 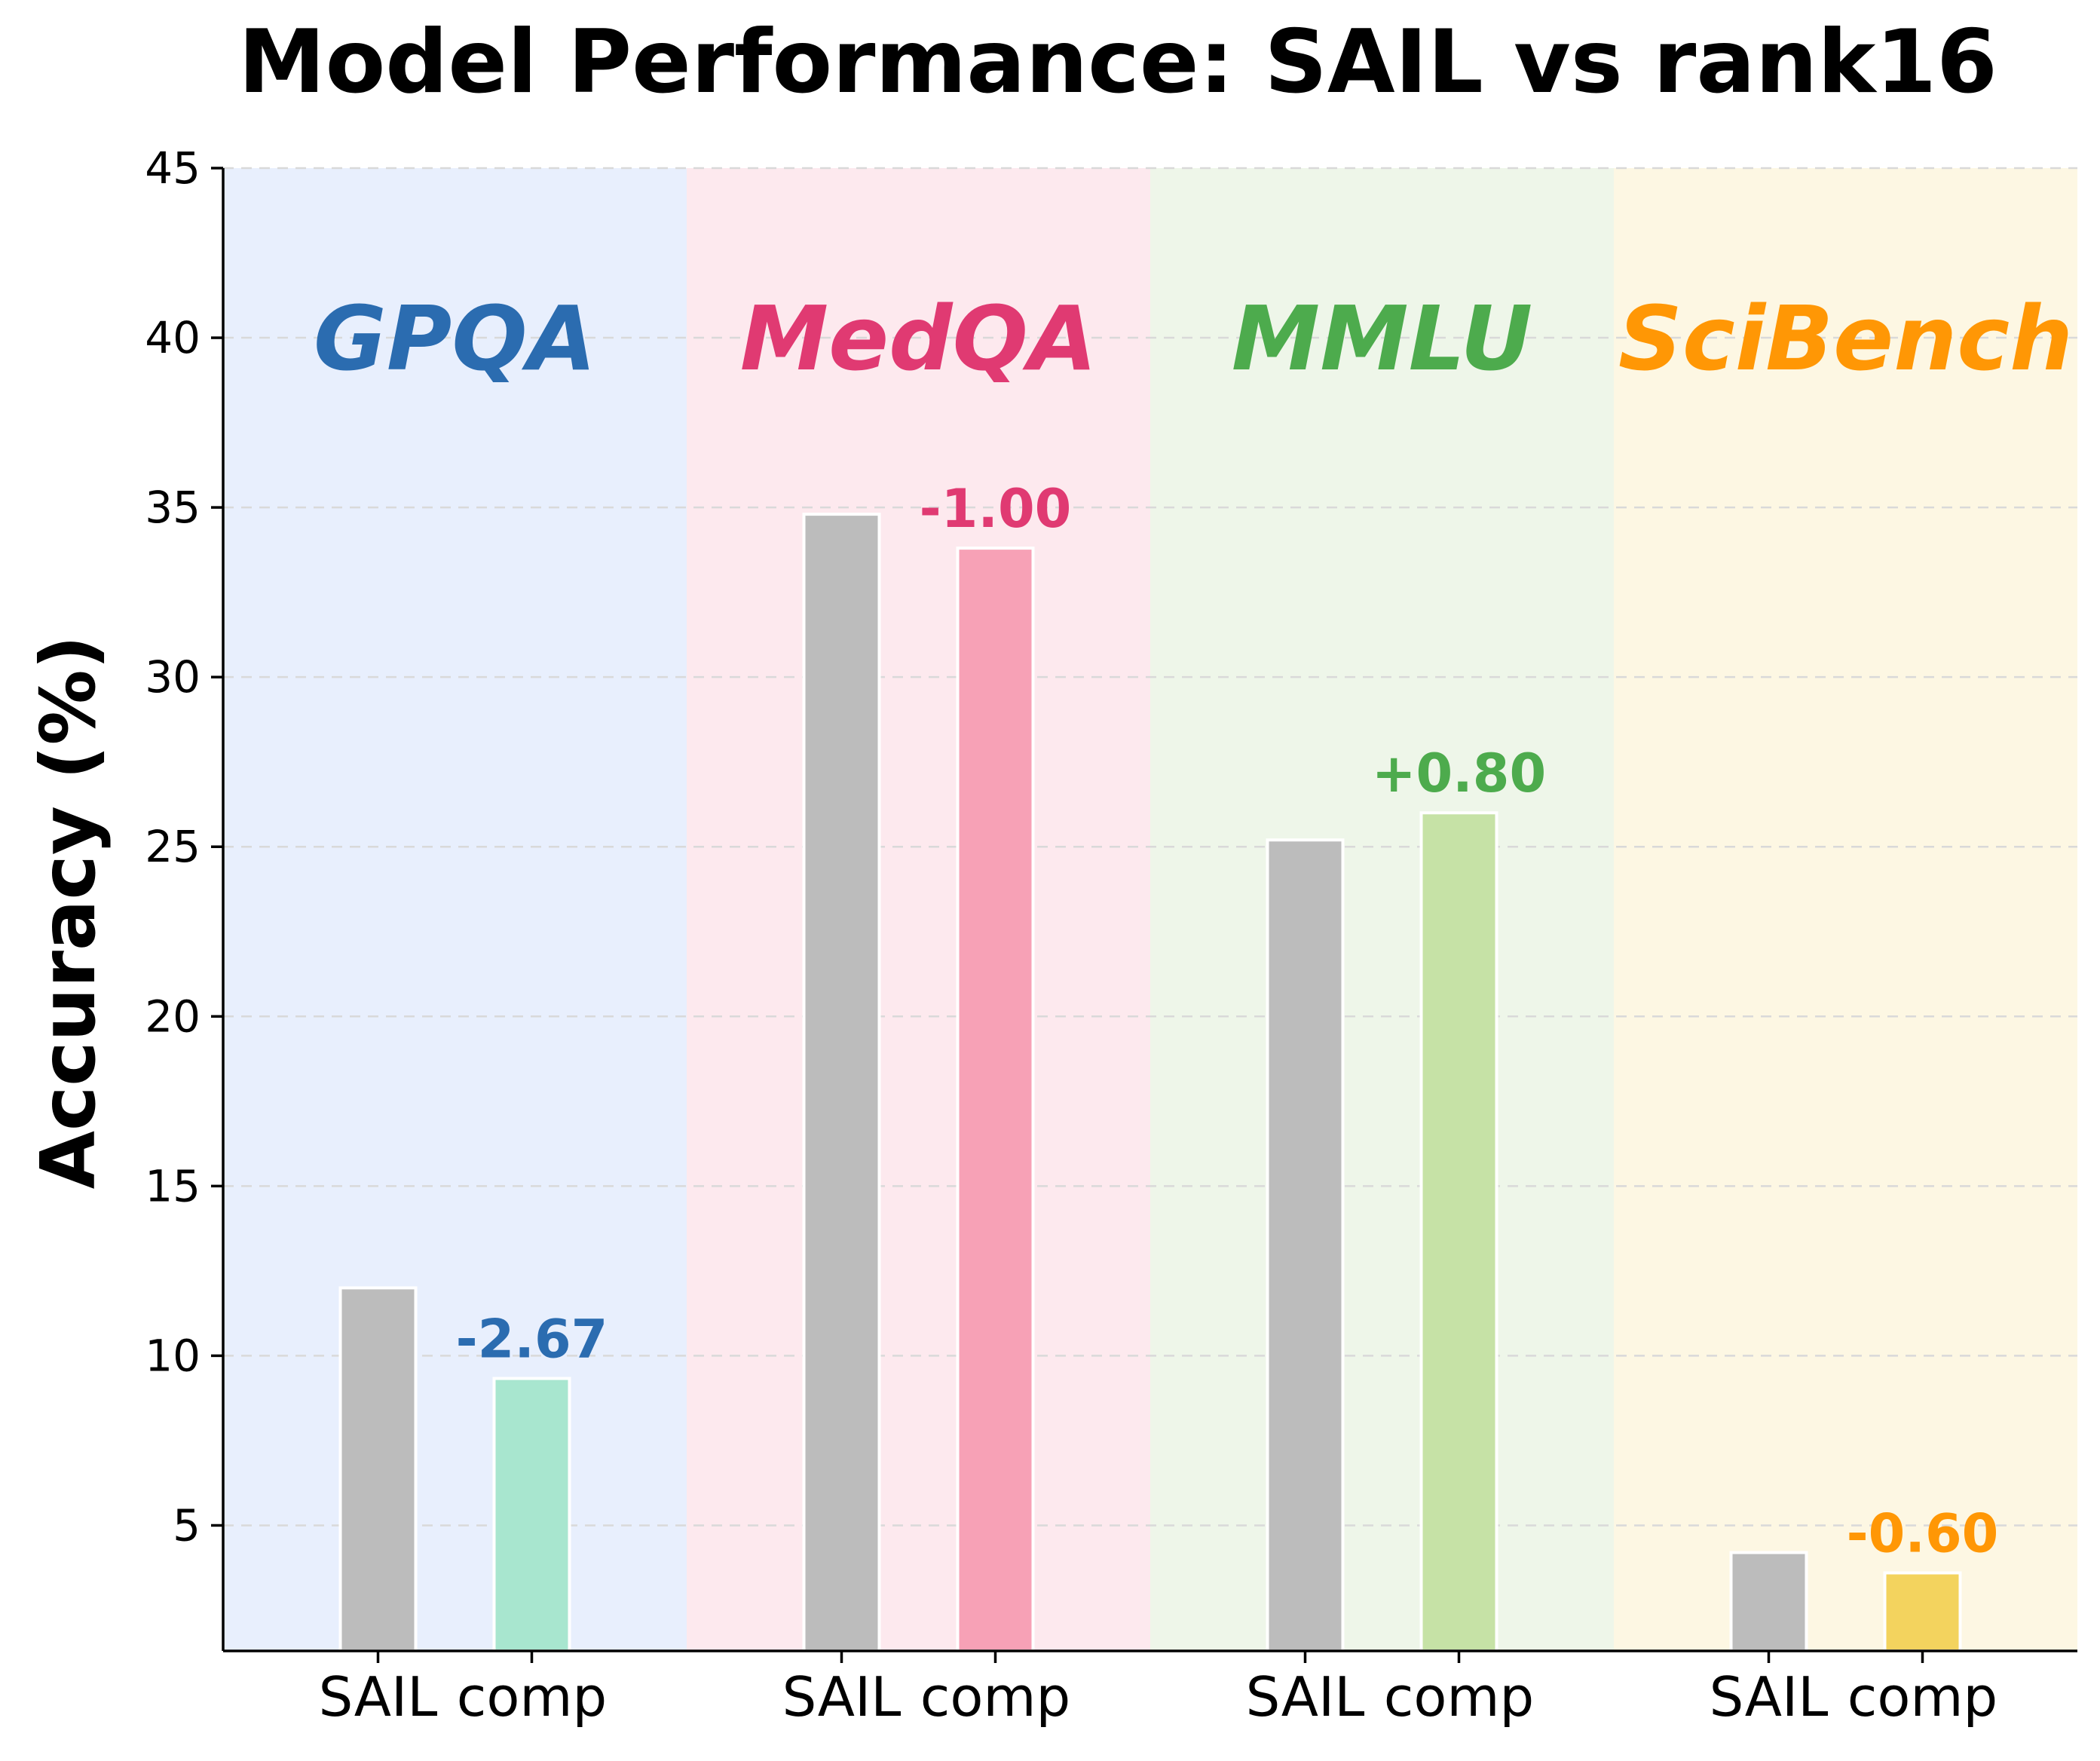 What do you see at coordinates (995, 1697) in the screenshot?
I see `x-tick-label-medqa-comp: comp` at bounding box center [995, 1697].